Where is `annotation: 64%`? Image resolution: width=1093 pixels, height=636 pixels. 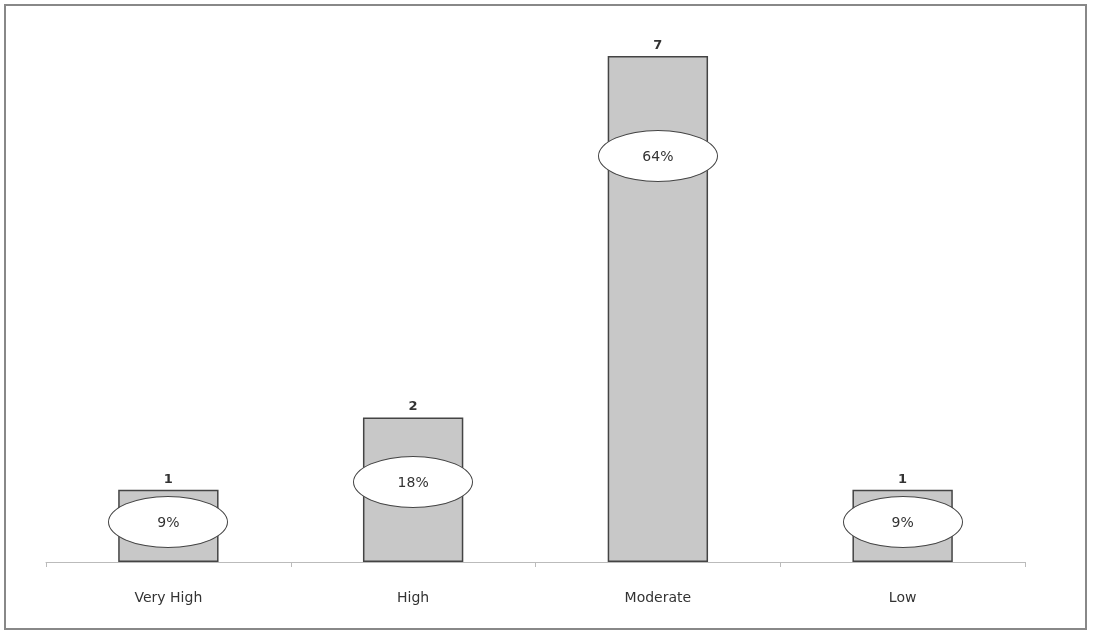 annotation: 64% is located at coordinates (658, 156).